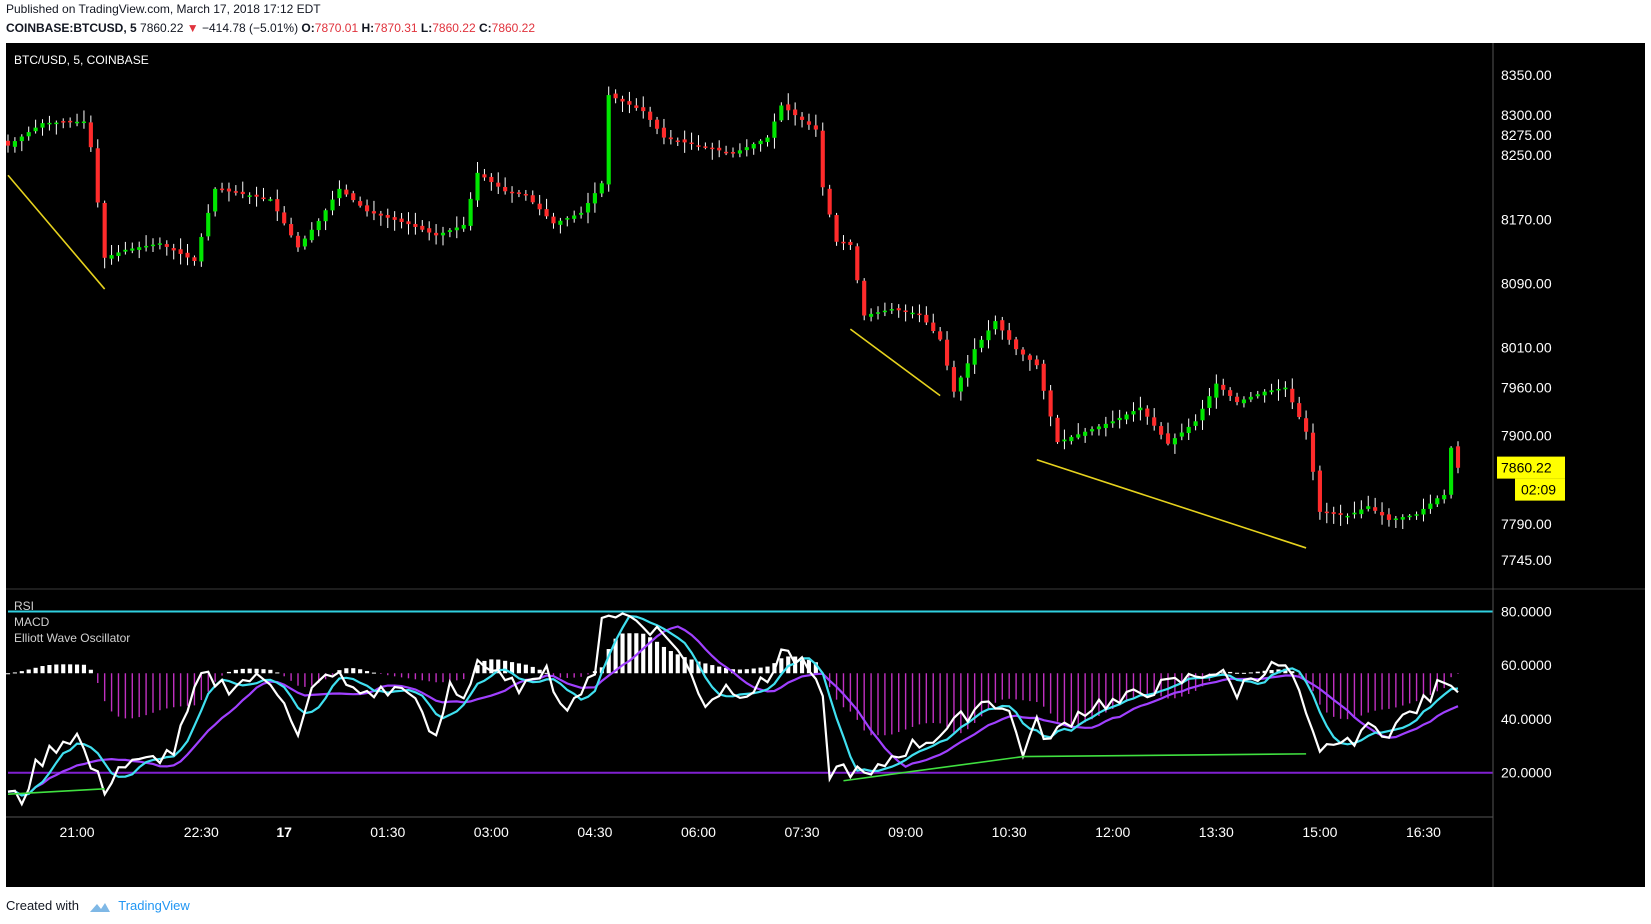 The image size is (1651, 924). Describe the element at coordinates (396, 28) in the screenshot. I see `high-value: 7870.31` at that location.